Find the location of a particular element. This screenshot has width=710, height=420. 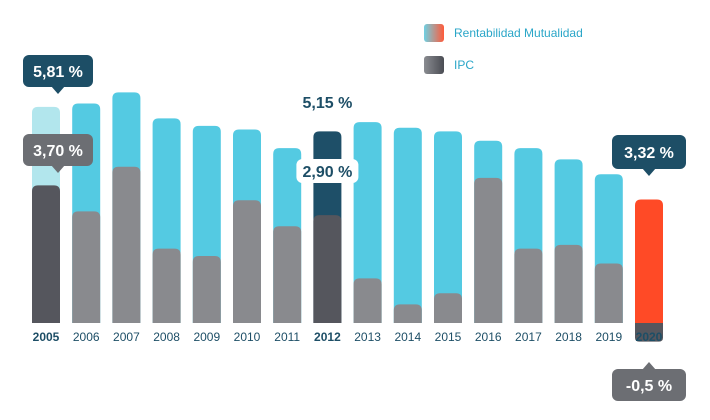

svg-text: 5,81 % is located at coordinates (58, 72).